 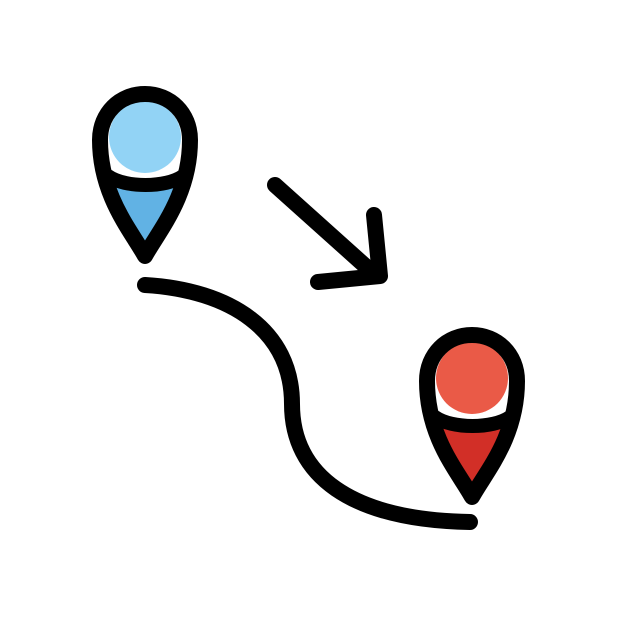 I want to click on start-pin-tip, so click(x=145, y=218).